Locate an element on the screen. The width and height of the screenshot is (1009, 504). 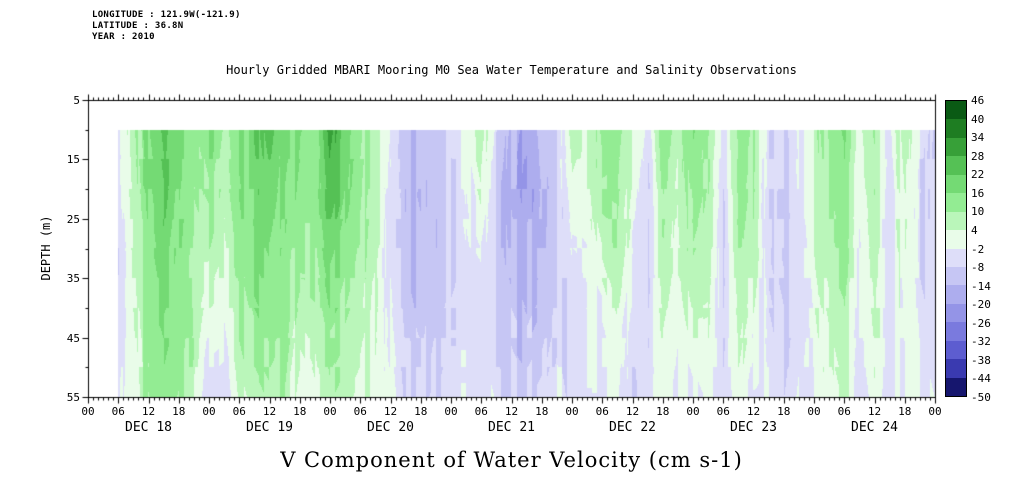
colorbar-label: -14 is located at coordinates (981, 286).